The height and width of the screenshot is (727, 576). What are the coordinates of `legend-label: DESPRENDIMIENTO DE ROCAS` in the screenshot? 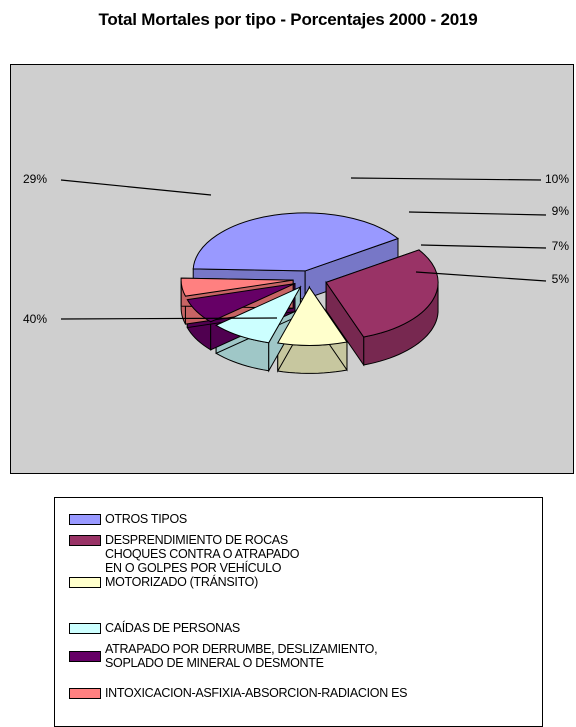 It's located at (196, 540).